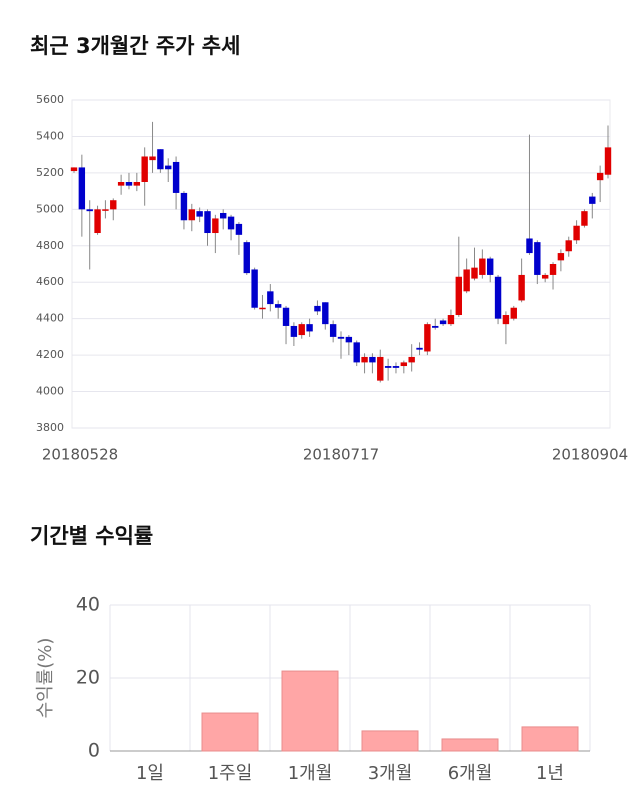 The image size is (640, 810). I want to click on y-tick-label: 5200, so click(50, 172).